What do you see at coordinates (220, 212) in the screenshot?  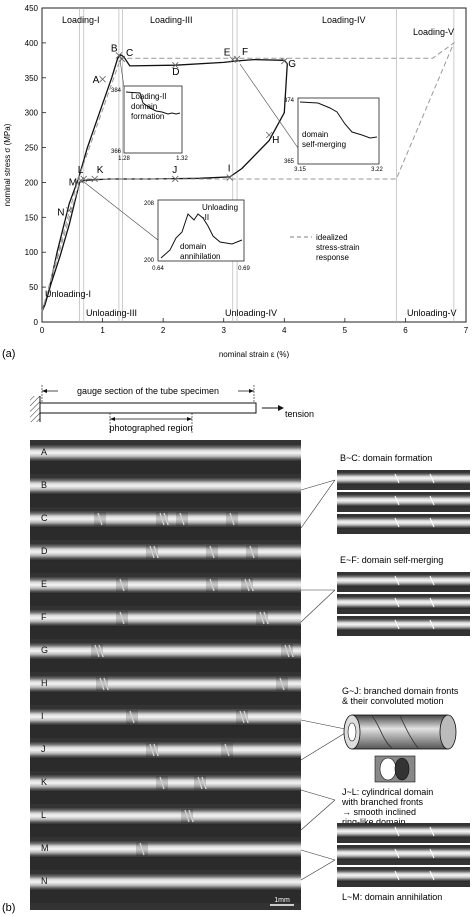 I see `svg-text:Unloading-II: Unloading -II` at bounding box center [220, 212].